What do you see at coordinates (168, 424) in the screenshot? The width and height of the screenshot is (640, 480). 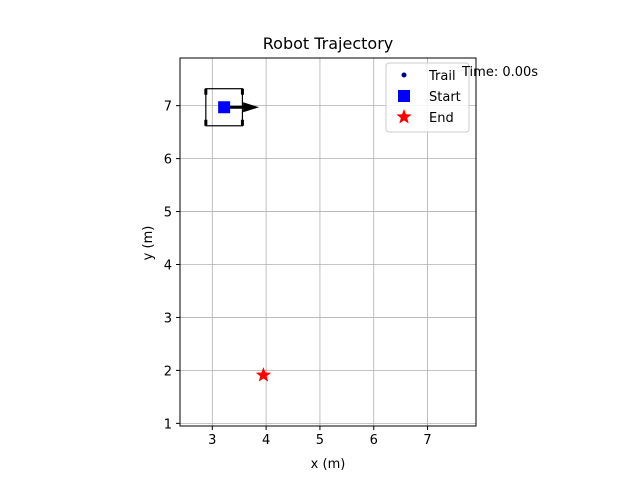 I see `y-tick-label: 1` at bounding box center [168, 424].